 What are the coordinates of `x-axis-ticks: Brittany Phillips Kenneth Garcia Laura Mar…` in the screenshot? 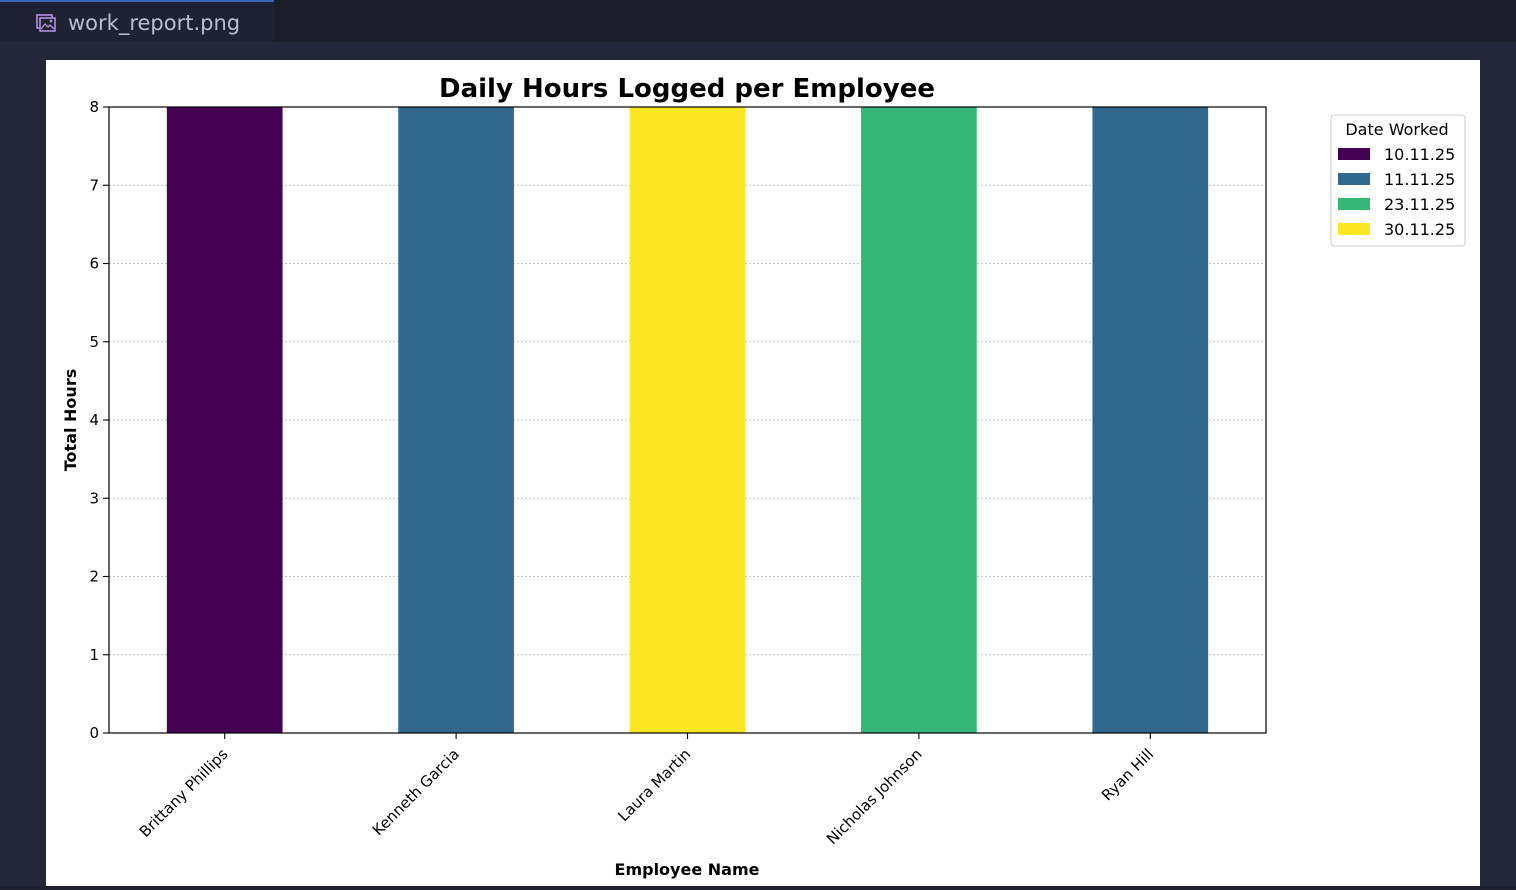 It's located at (646, 790).